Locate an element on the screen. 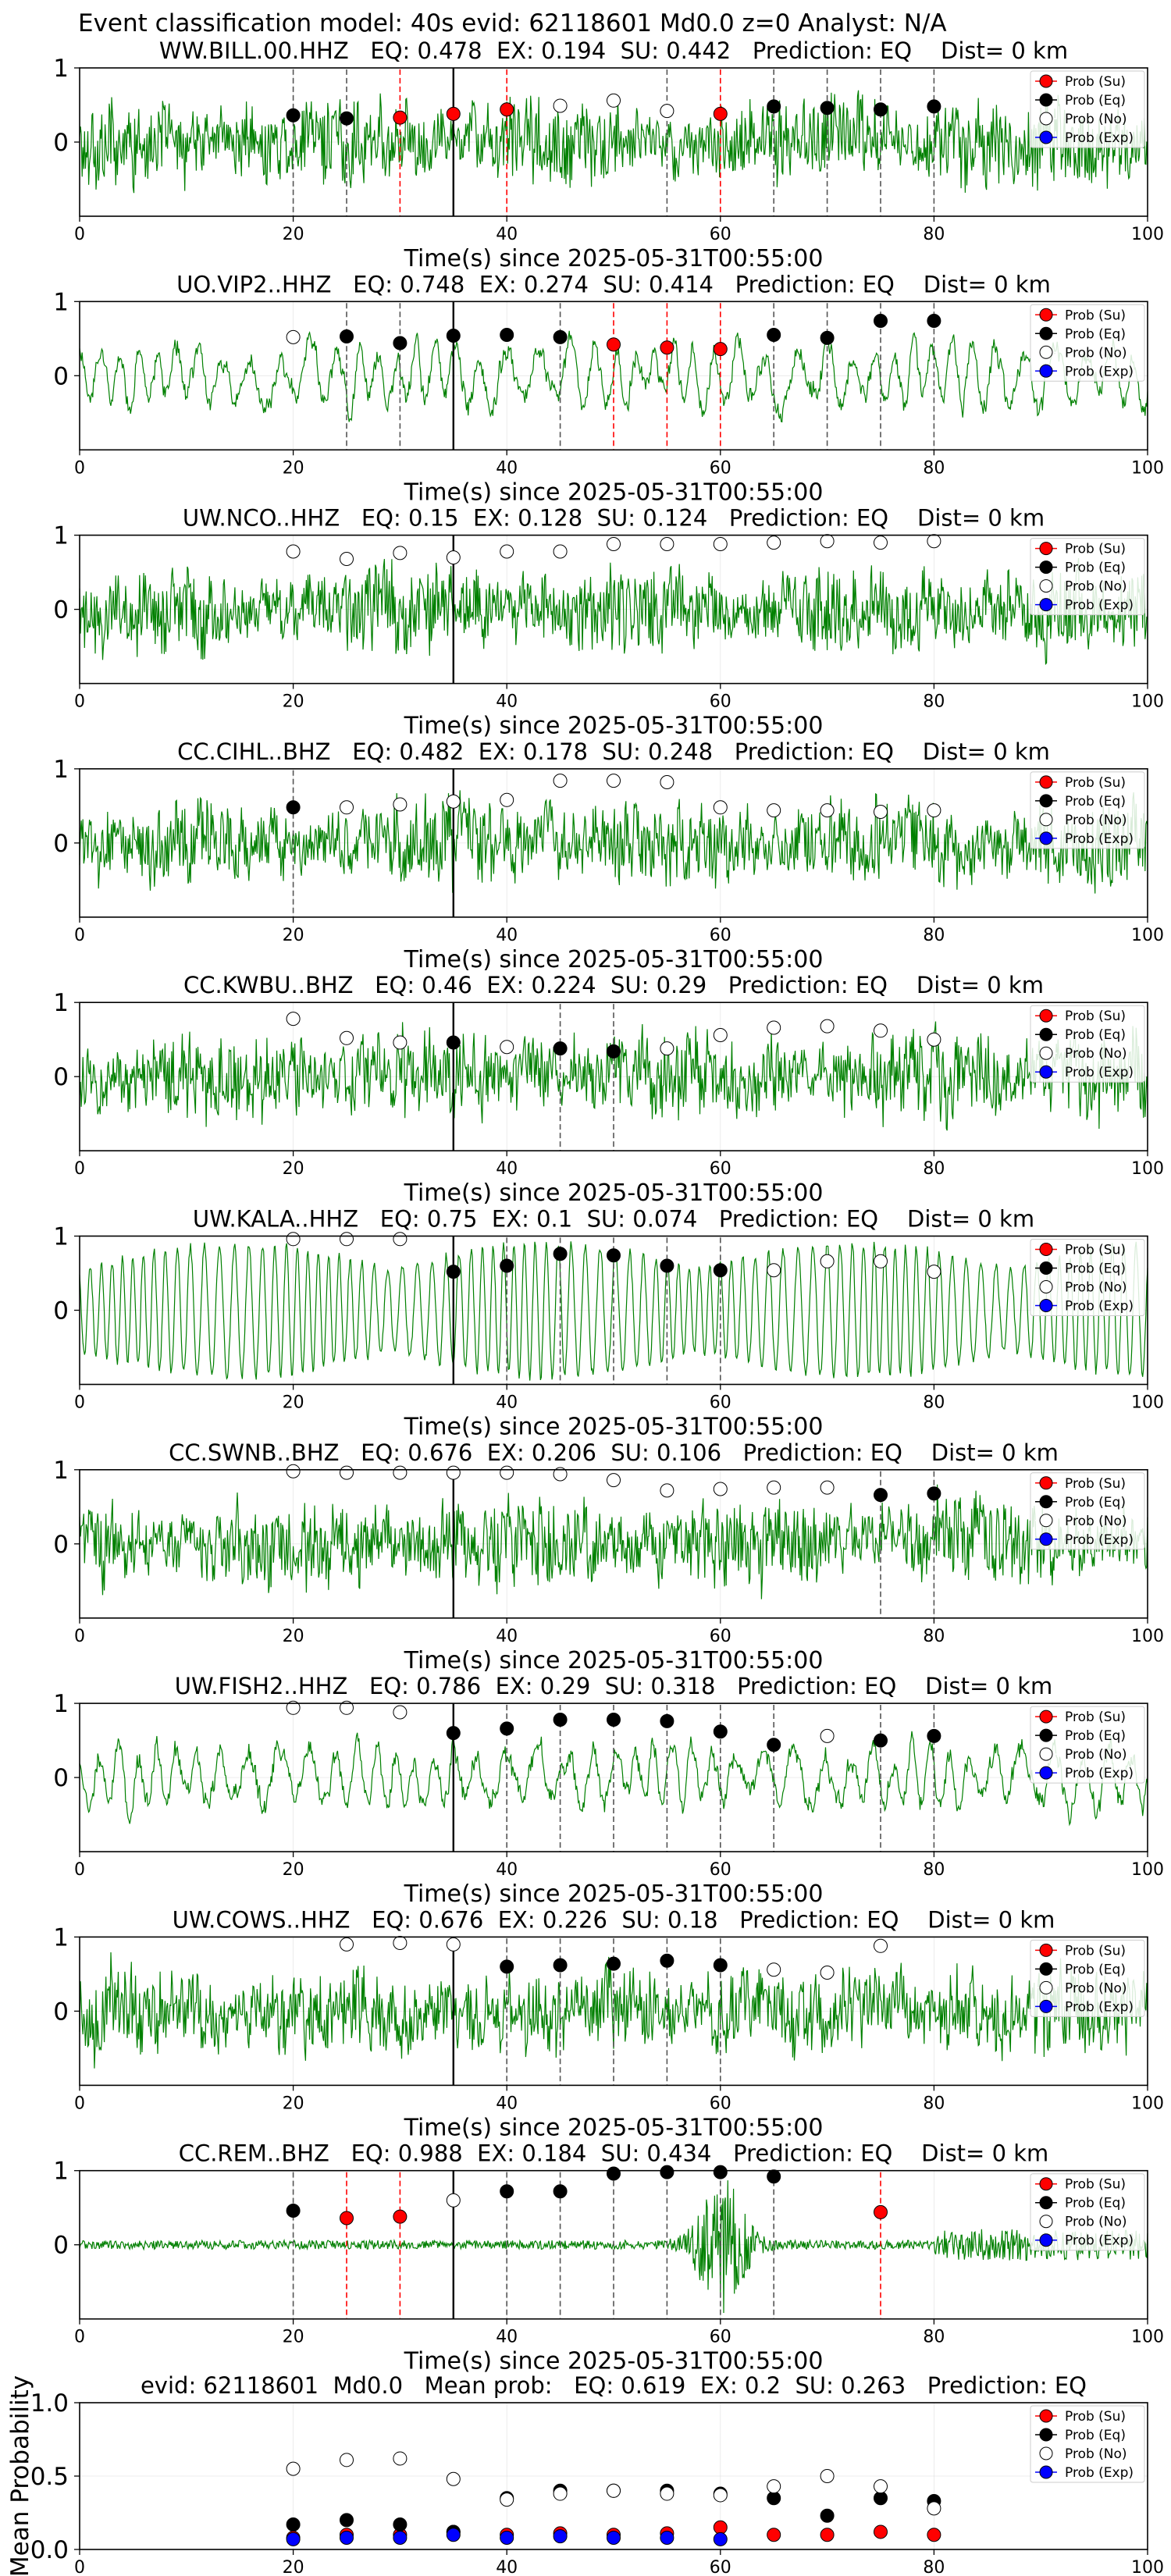 The image size is (1171, 2576). x-tick-label: 60 is located at coordinates (720, 2337).